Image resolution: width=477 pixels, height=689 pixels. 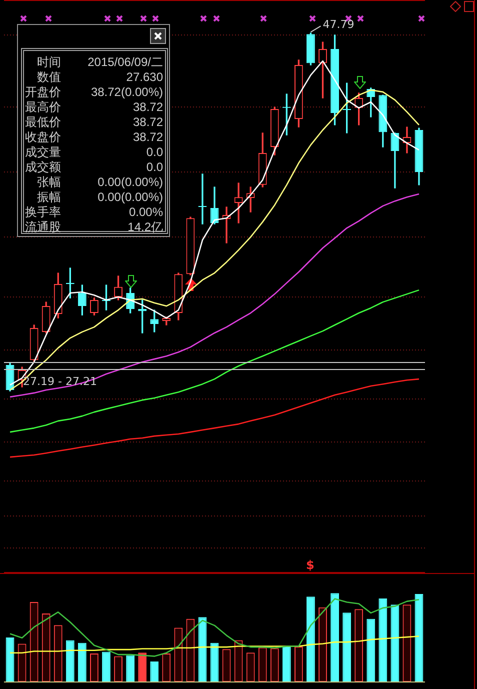 What do you see at coordinates (49, 77) in the screenshot?
I see `annotation: 数值` at bounding box center [49, 77].